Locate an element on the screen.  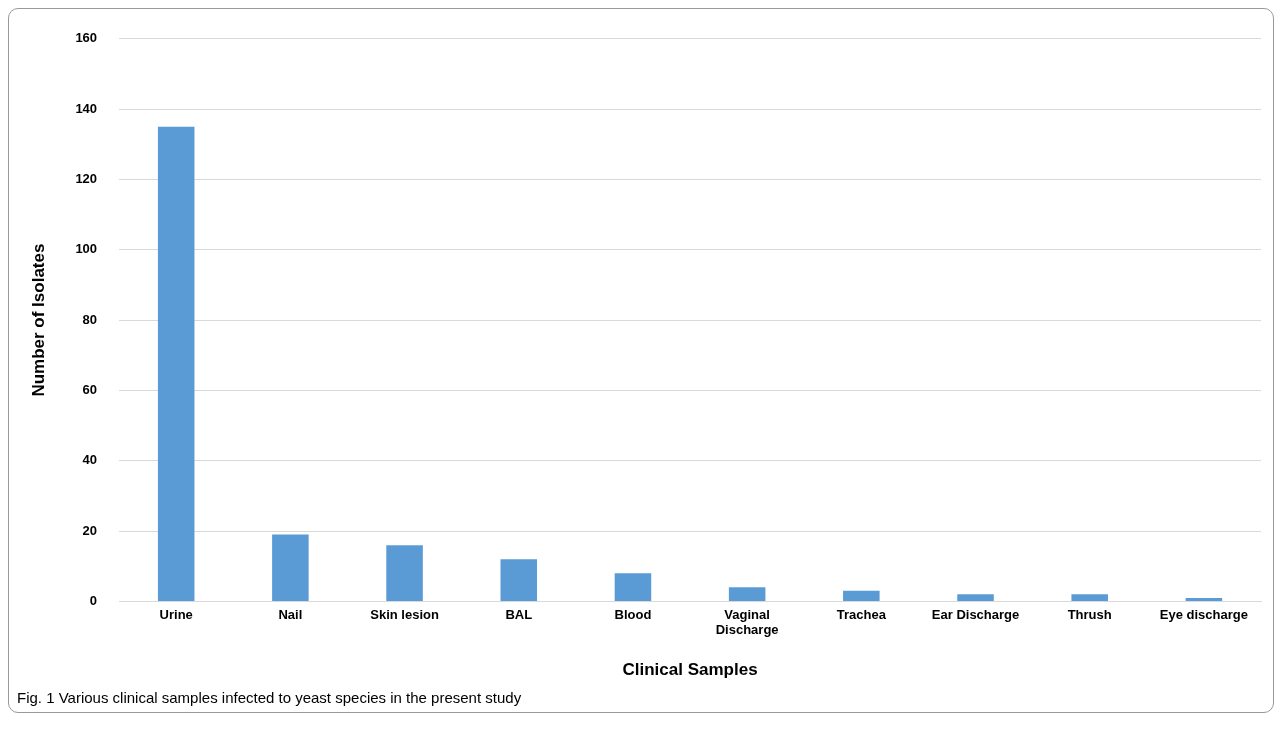
x-tick-label: Eye discharge is located at coordinates (1203, 614).